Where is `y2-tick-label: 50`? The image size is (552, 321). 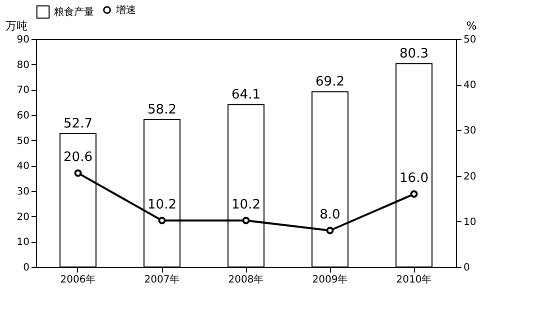 y2-tick-label: 50 is located at coordinates (470, 40).